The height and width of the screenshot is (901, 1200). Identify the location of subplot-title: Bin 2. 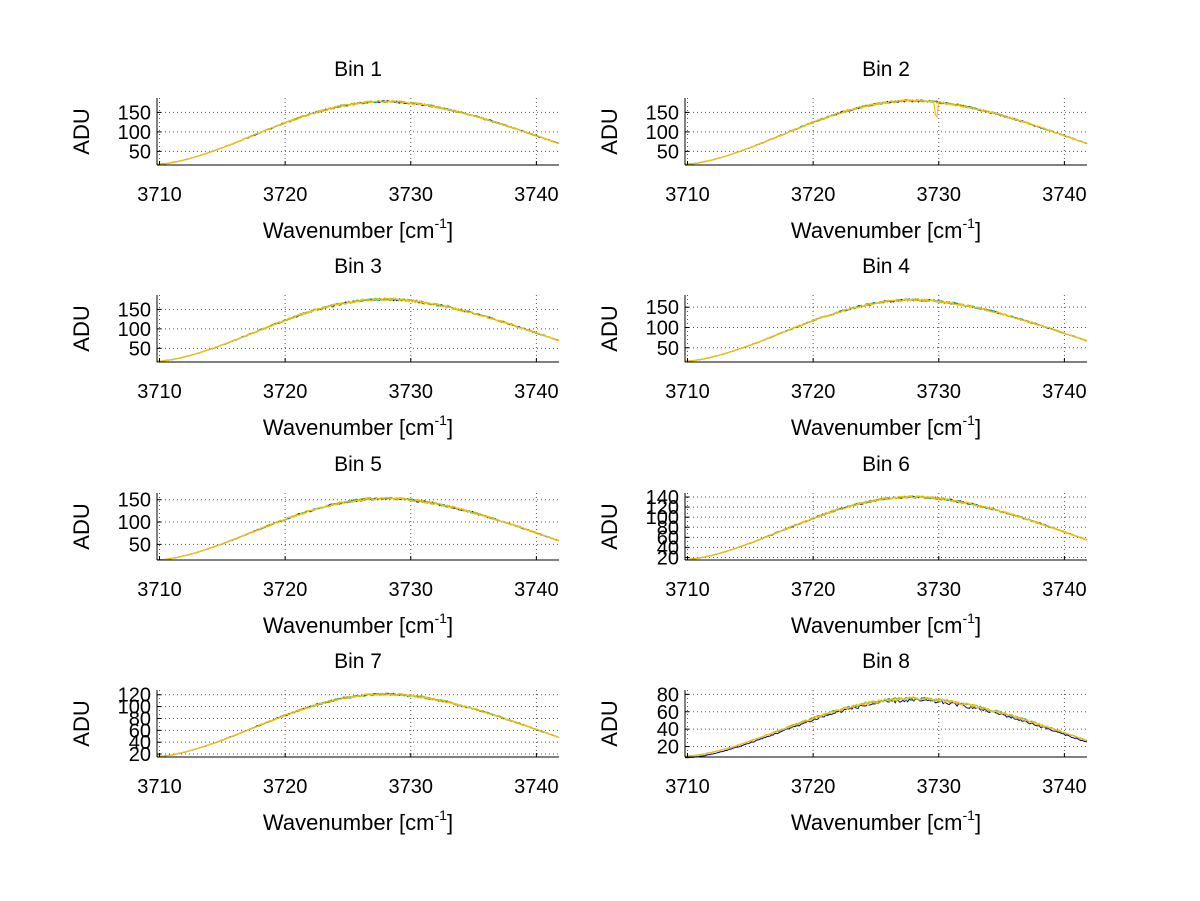
(886, 69).